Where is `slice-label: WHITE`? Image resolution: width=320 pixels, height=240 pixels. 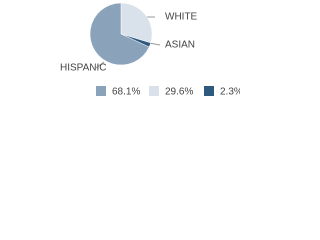 slice-label: WHITE is located at coordinates (181, 17).